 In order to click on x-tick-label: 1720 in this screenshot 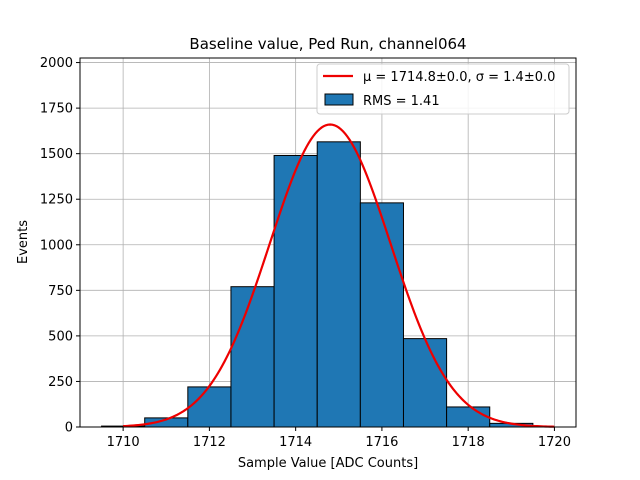, I will do `click(554, 442)`.